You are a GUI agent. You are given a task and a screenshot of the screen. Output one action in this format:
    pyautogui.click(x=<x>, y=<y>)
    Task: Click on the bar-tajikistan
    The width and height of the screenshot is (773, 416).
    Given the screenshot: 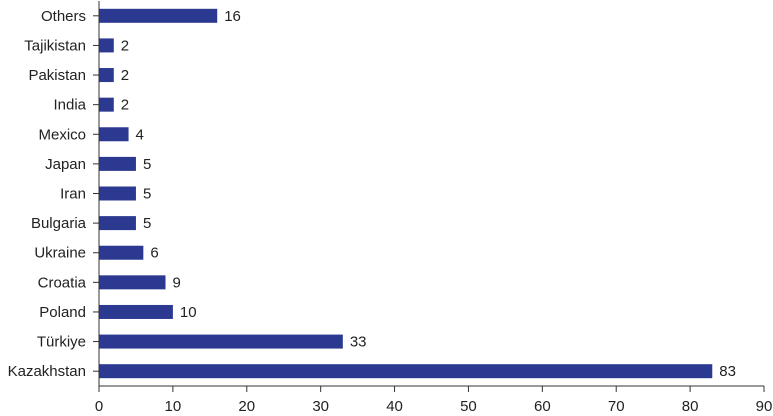 What is the action you would take?
    pyautogui.click(x=106, y=45)
    